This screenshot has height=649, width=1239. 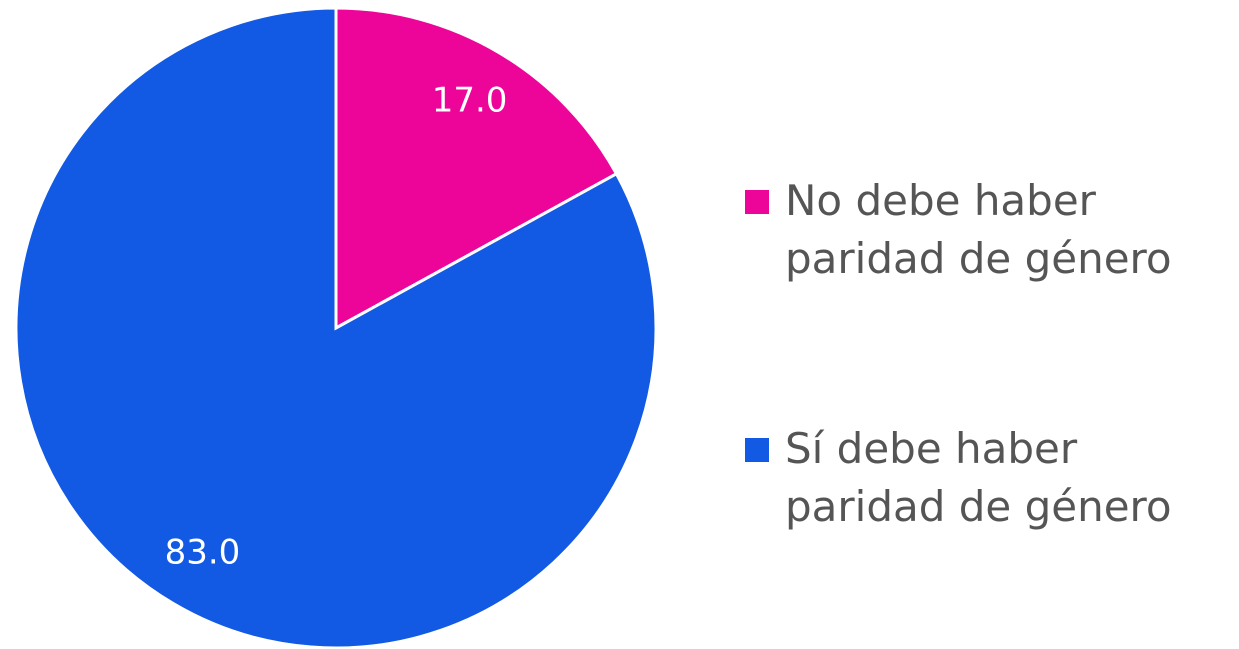 What do you see at coordinates (470, 101) in the screenshot?
I see `data-label: 17.0` at bounding box center [470, 101].